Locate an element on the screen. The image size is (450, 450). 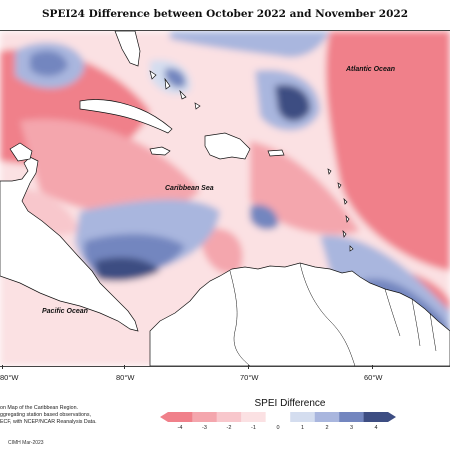
lon-label-edge: 80°W is located at coordinates (9, 377).